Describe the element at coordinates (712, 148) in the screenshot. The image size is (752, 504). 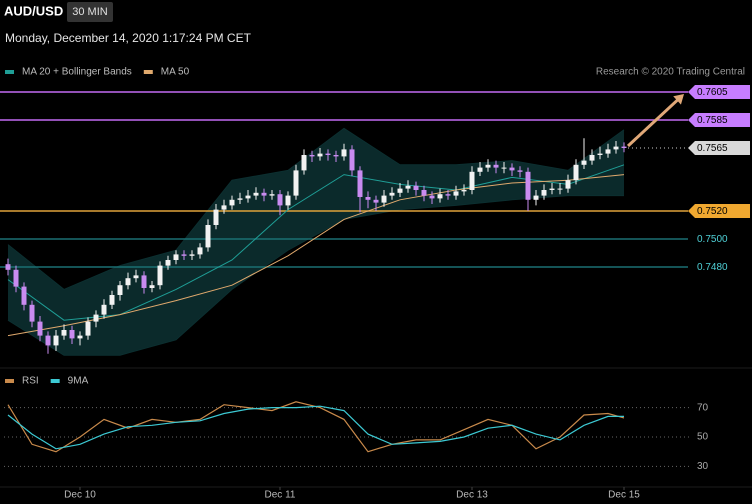
I see `level-label: 0.7565` at that location.